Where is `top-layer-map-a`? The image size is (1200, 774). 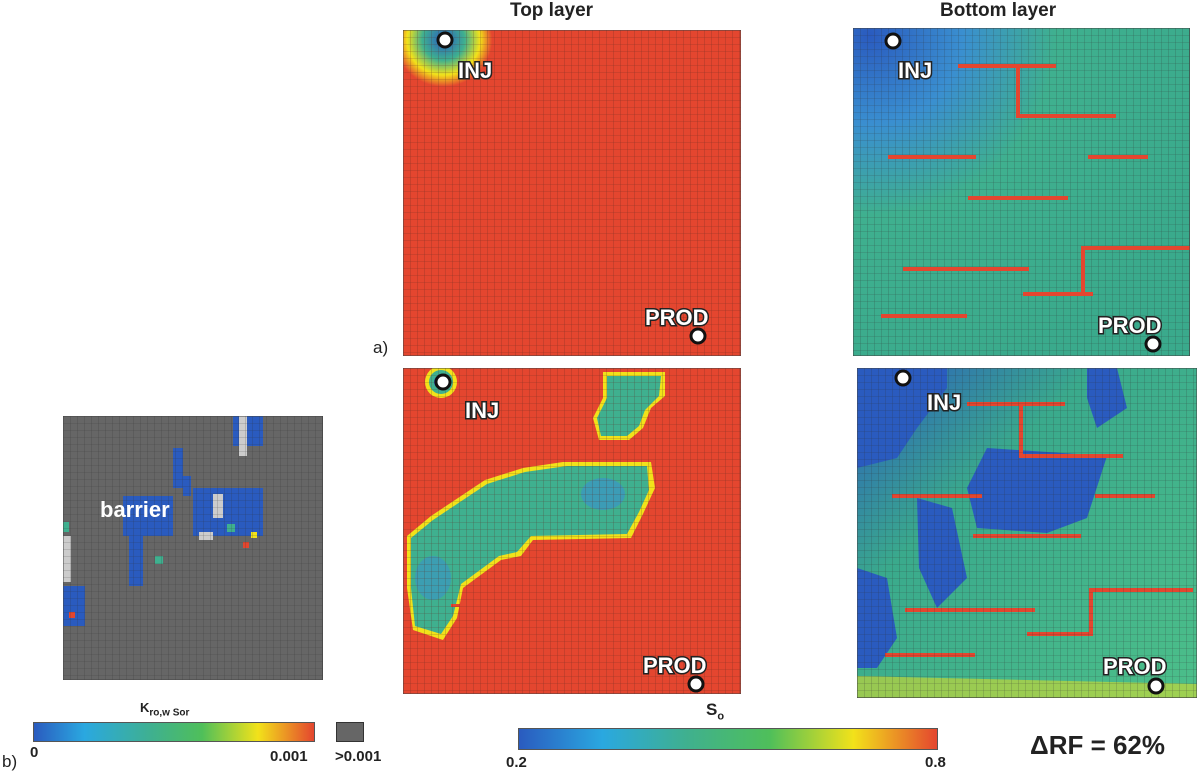
top-layer-map-a is located at coordinates (572, 193).